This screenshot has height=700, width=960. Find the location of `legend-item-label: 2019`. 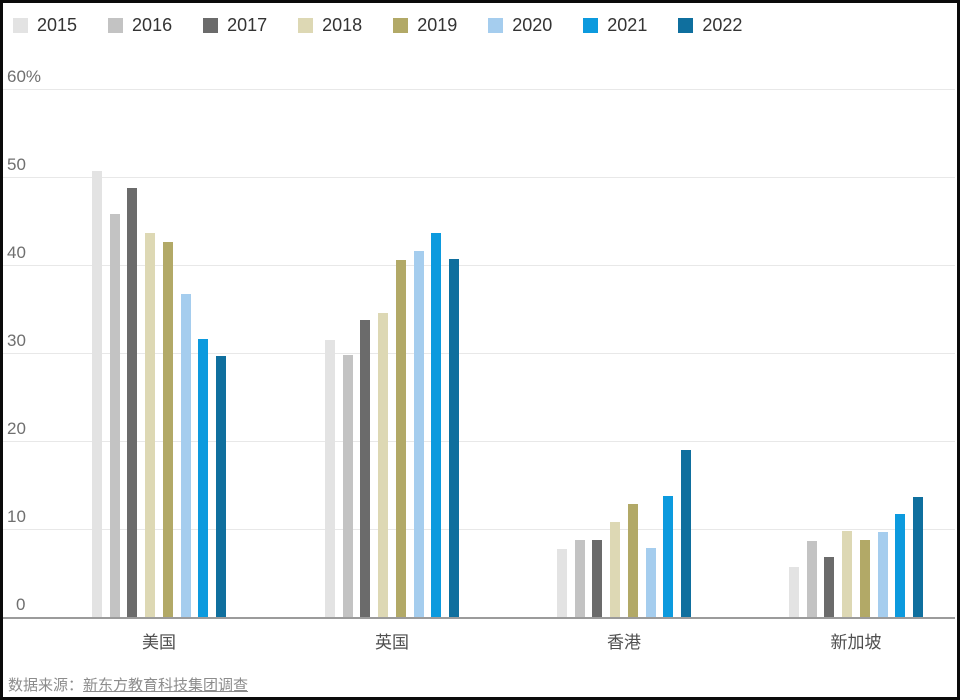

legend-item-label: 2019 is located at coordinates (437, 25).